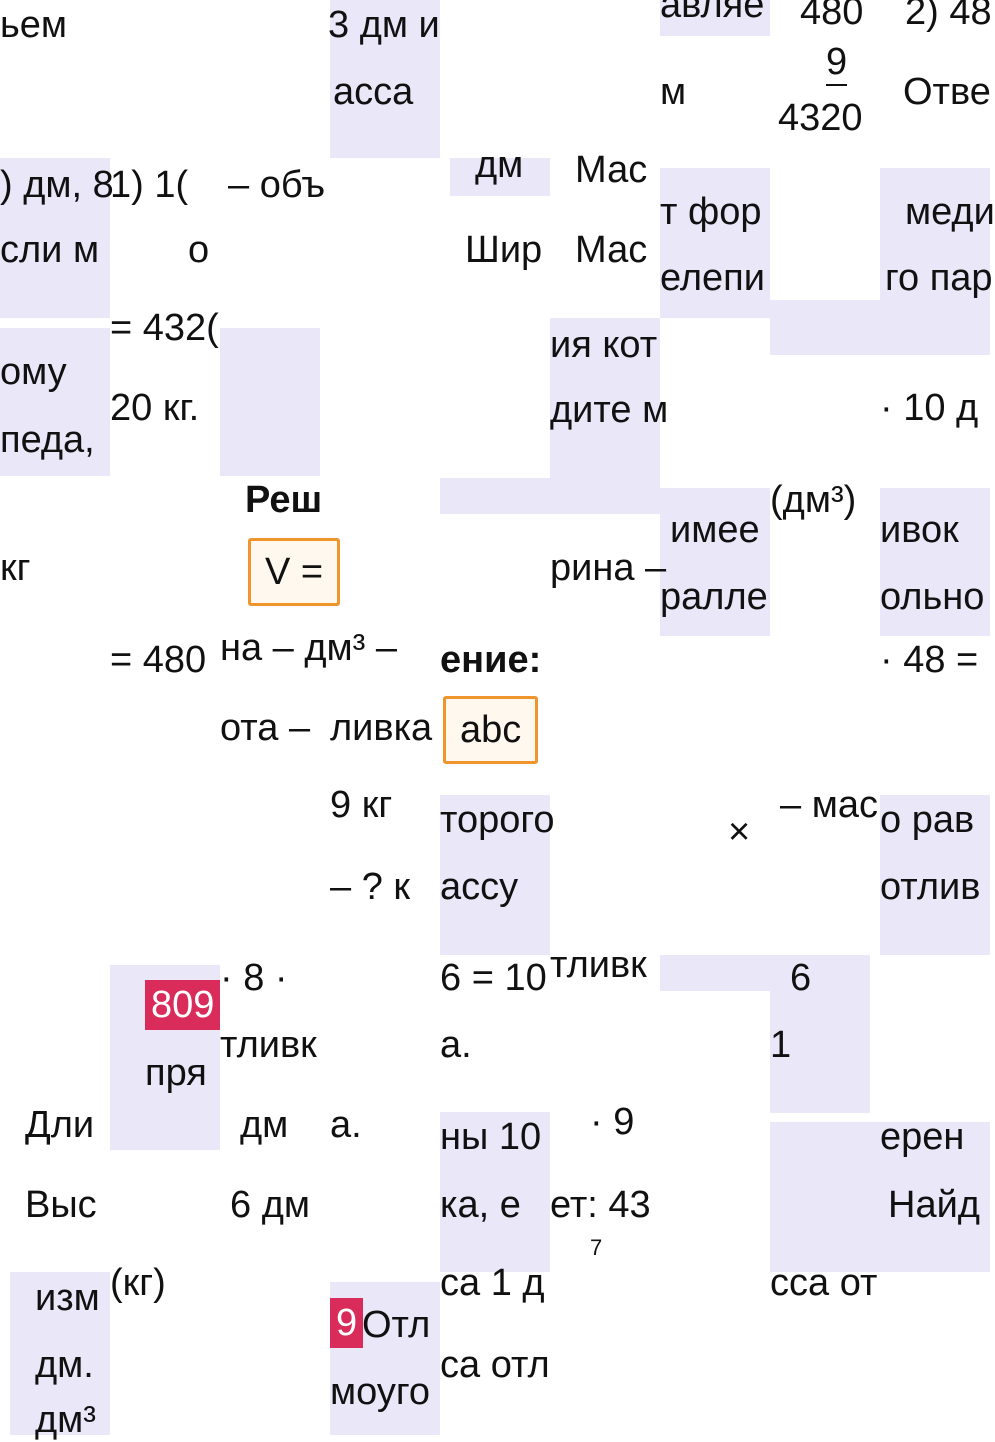 The height and width of the screenshot is (1442, 995). Describe the element at coordinates (832, 16) in the screenshot. I see `text-fragment: 480` at that location.